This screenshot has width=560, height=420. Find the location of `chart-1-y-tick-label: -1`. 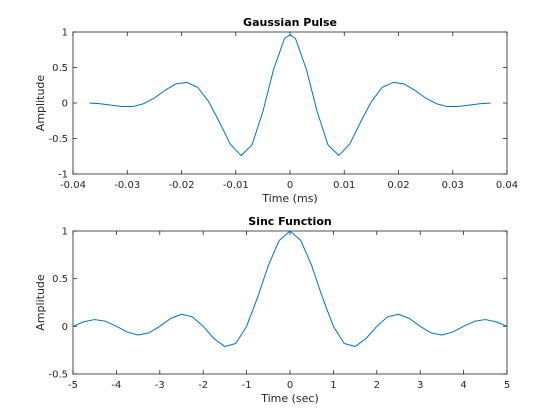

chart-1-y-tick-label: -1 is located at coordinates (63, 175).